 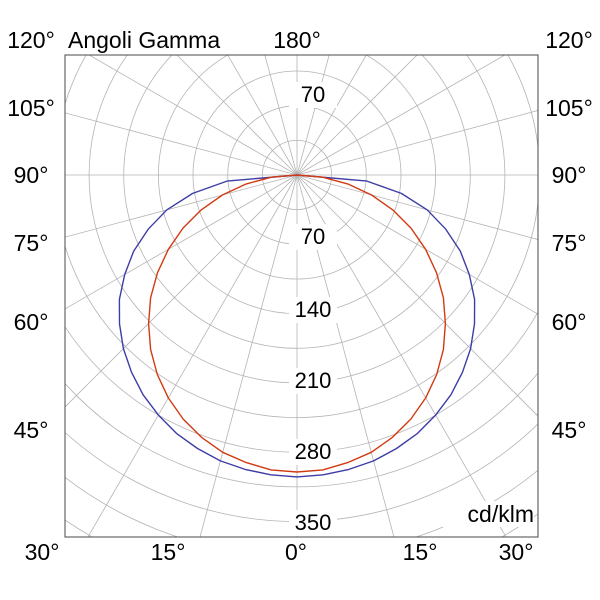 I want to click on angle-label-bottom-0: 0°, so click(x=296, y=552).